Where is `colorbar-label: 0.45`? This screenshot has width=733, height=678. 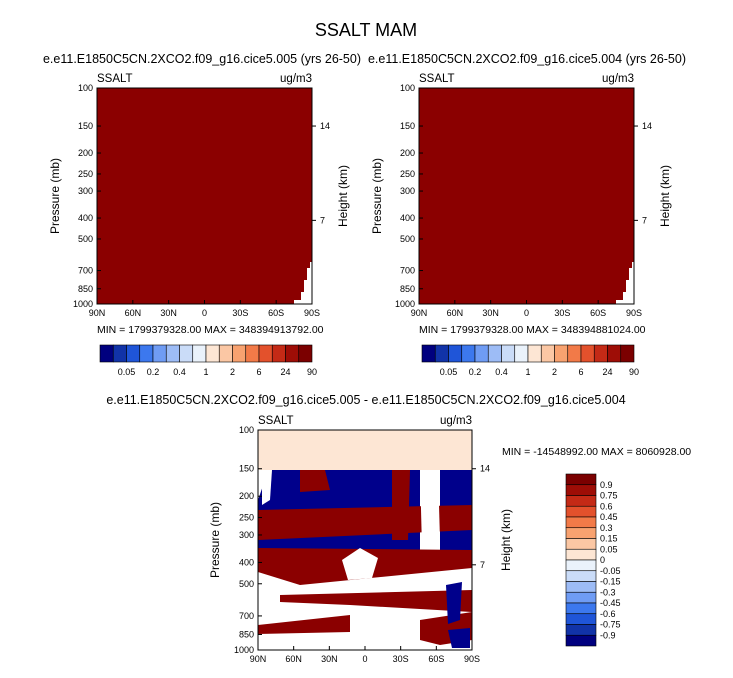
colorbar-label: 0.45 is located at coordinates (609, 517).